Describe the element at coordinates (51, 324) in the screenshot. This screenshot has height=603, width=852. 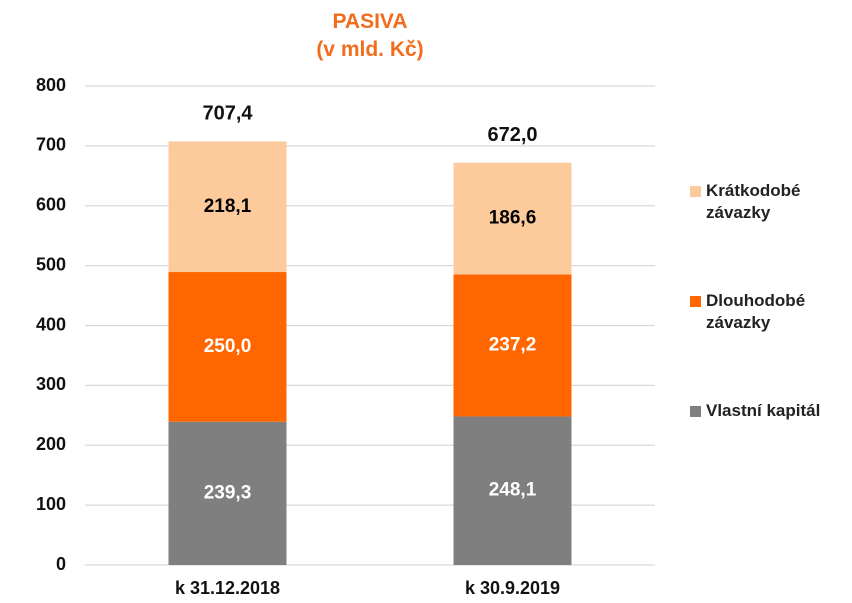
I see `y-tick-label: 400` at that location.